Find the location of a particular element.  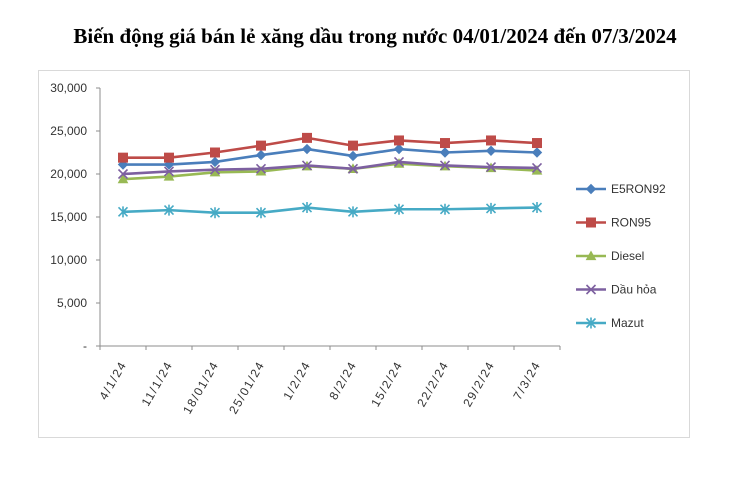

x-tick-label: 18/01/24 is located at coordinates (200, 388).